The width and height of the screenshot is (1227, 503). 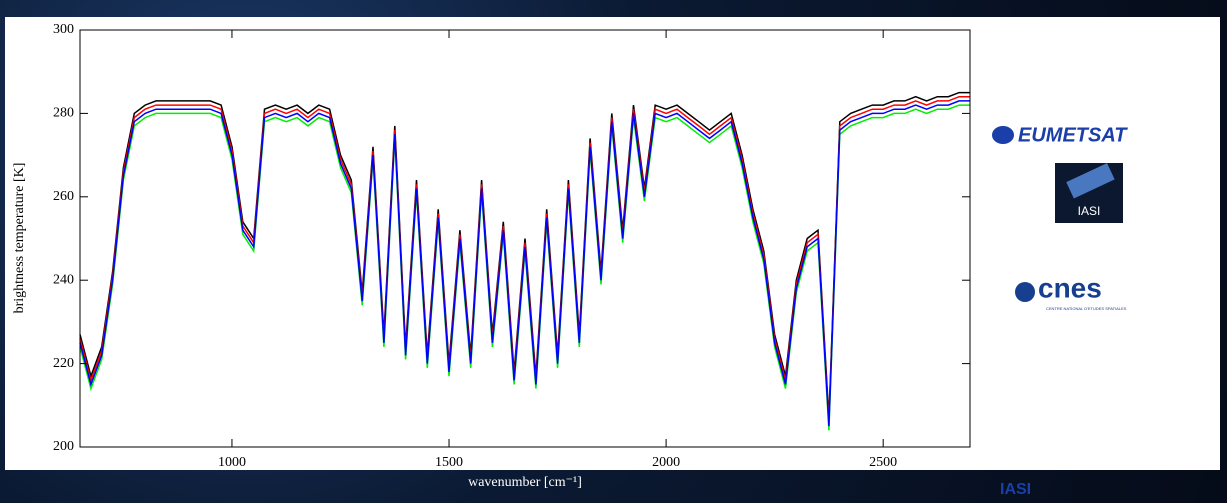 What do you see at coordinates (449, 462) in the screenshot?
I see `x-tick-label: 1500` at bounding box center [449, 462].